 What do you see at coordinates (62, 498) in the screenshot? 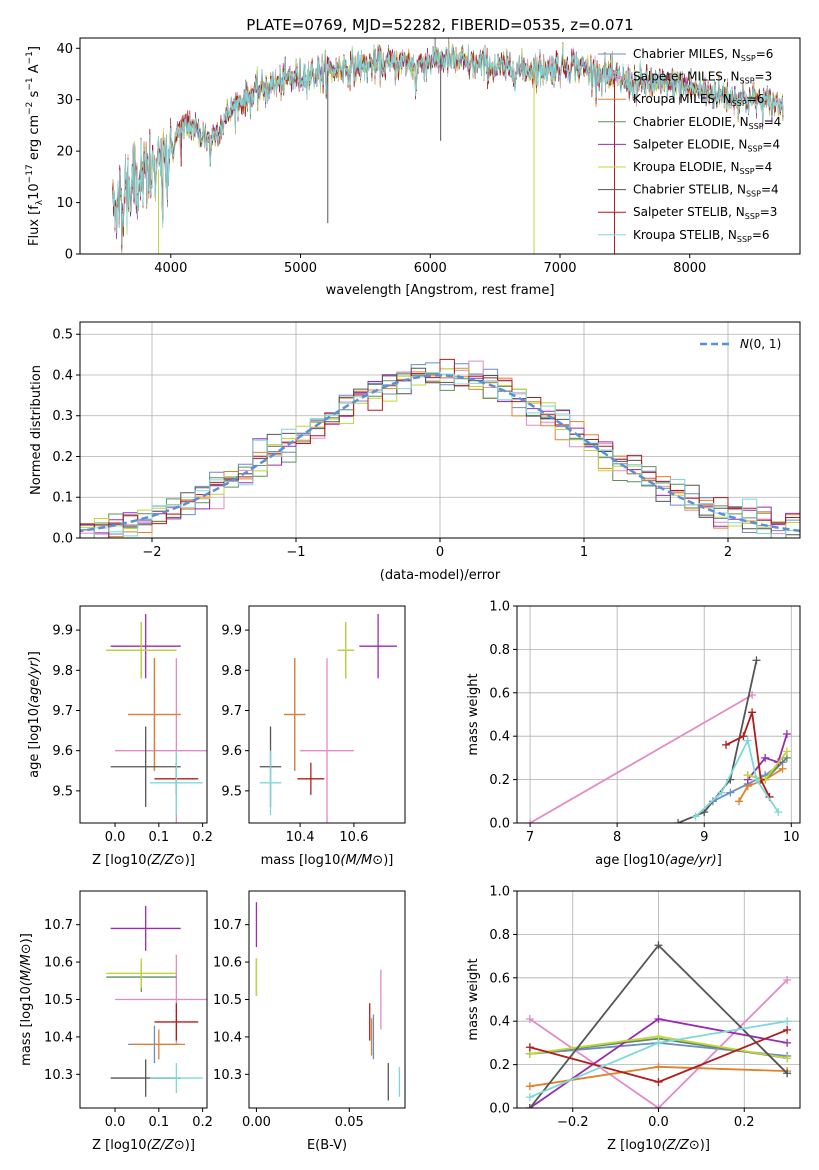
I see `y-tick-label: 0.1` at bounding box center [62, 498].